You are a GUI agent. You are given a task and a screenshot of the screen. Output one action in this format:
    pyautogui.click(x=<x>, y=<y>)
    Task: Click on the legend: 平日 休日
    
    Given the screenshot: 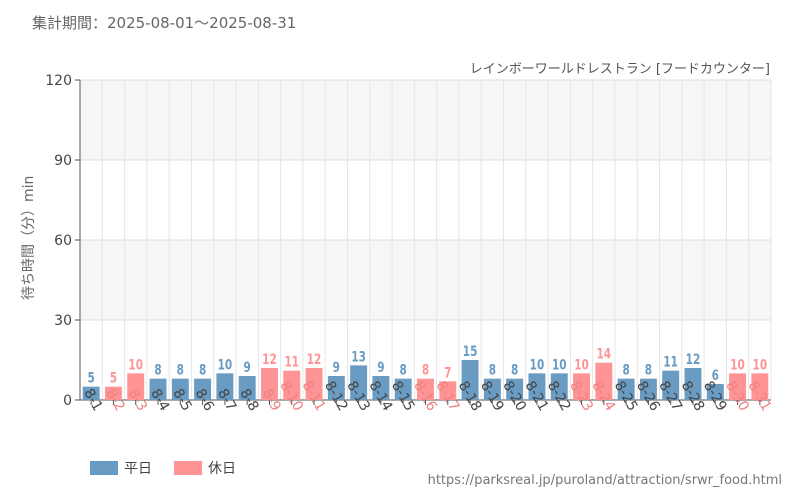 What is the action you would take?
    pyautogui.click(x=163, y=468)
    